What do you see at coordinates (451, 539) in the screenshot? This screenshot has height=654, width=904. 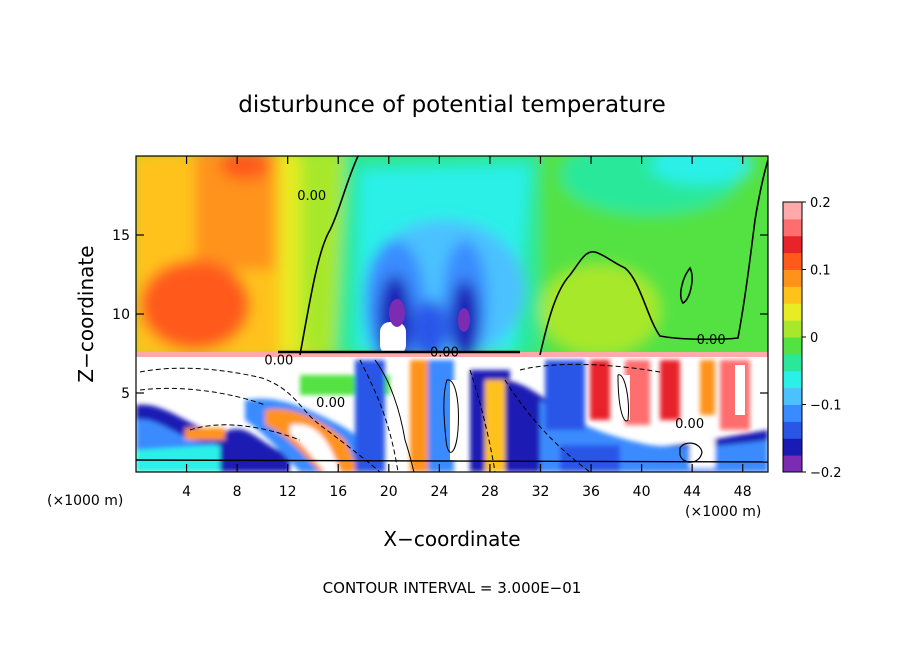 I see `x-axis-label: X−coordinate` at bounding box center [451, 539].